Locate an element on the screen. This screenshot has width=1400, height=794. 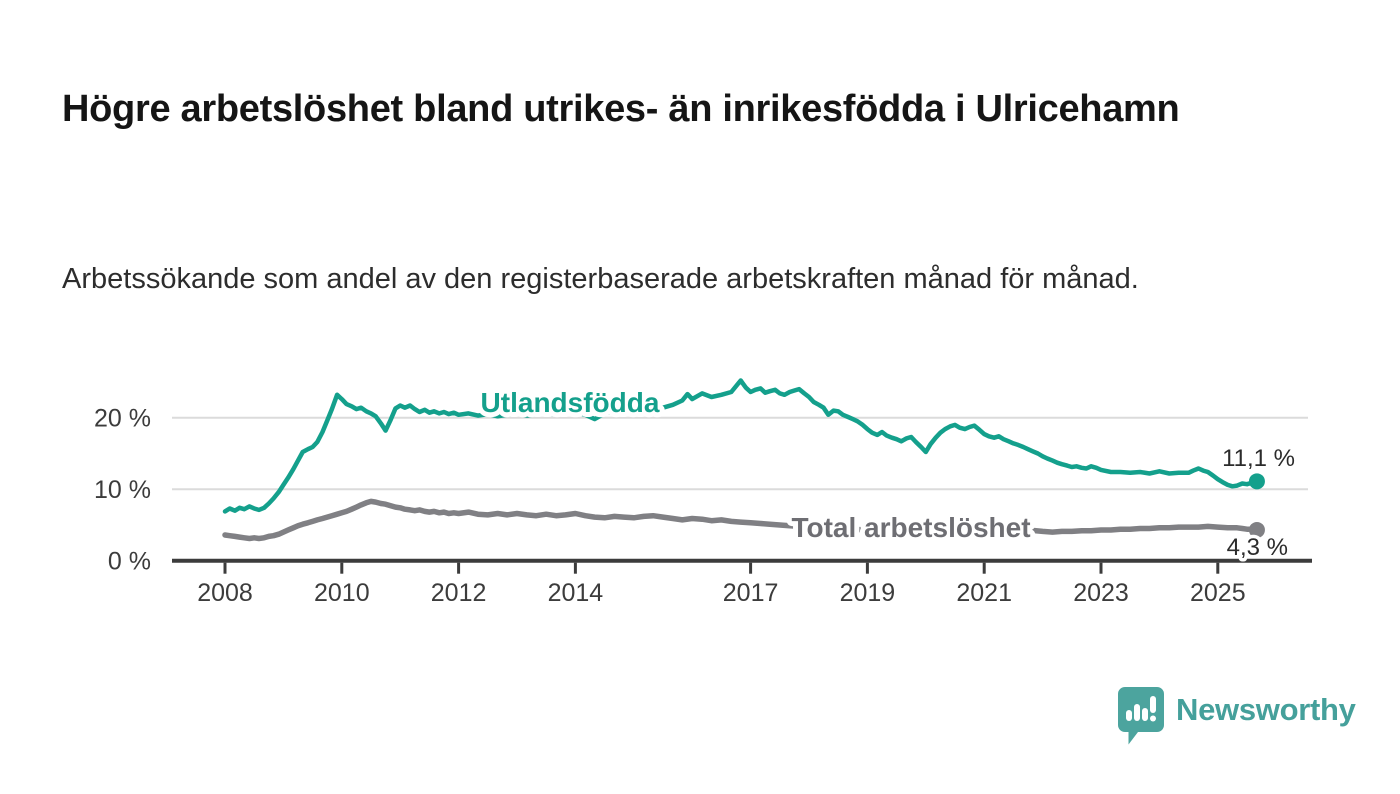
x-axis is located at coordinates (742, 566).